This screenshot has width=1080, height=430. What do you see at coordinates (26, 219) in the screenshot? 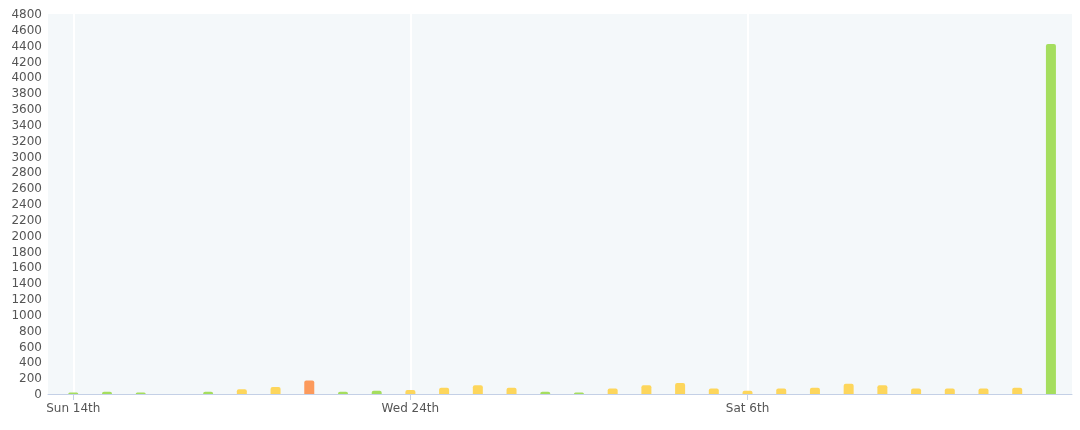
I see `y-tick-label: 2200` at bounding box center [26, 219].